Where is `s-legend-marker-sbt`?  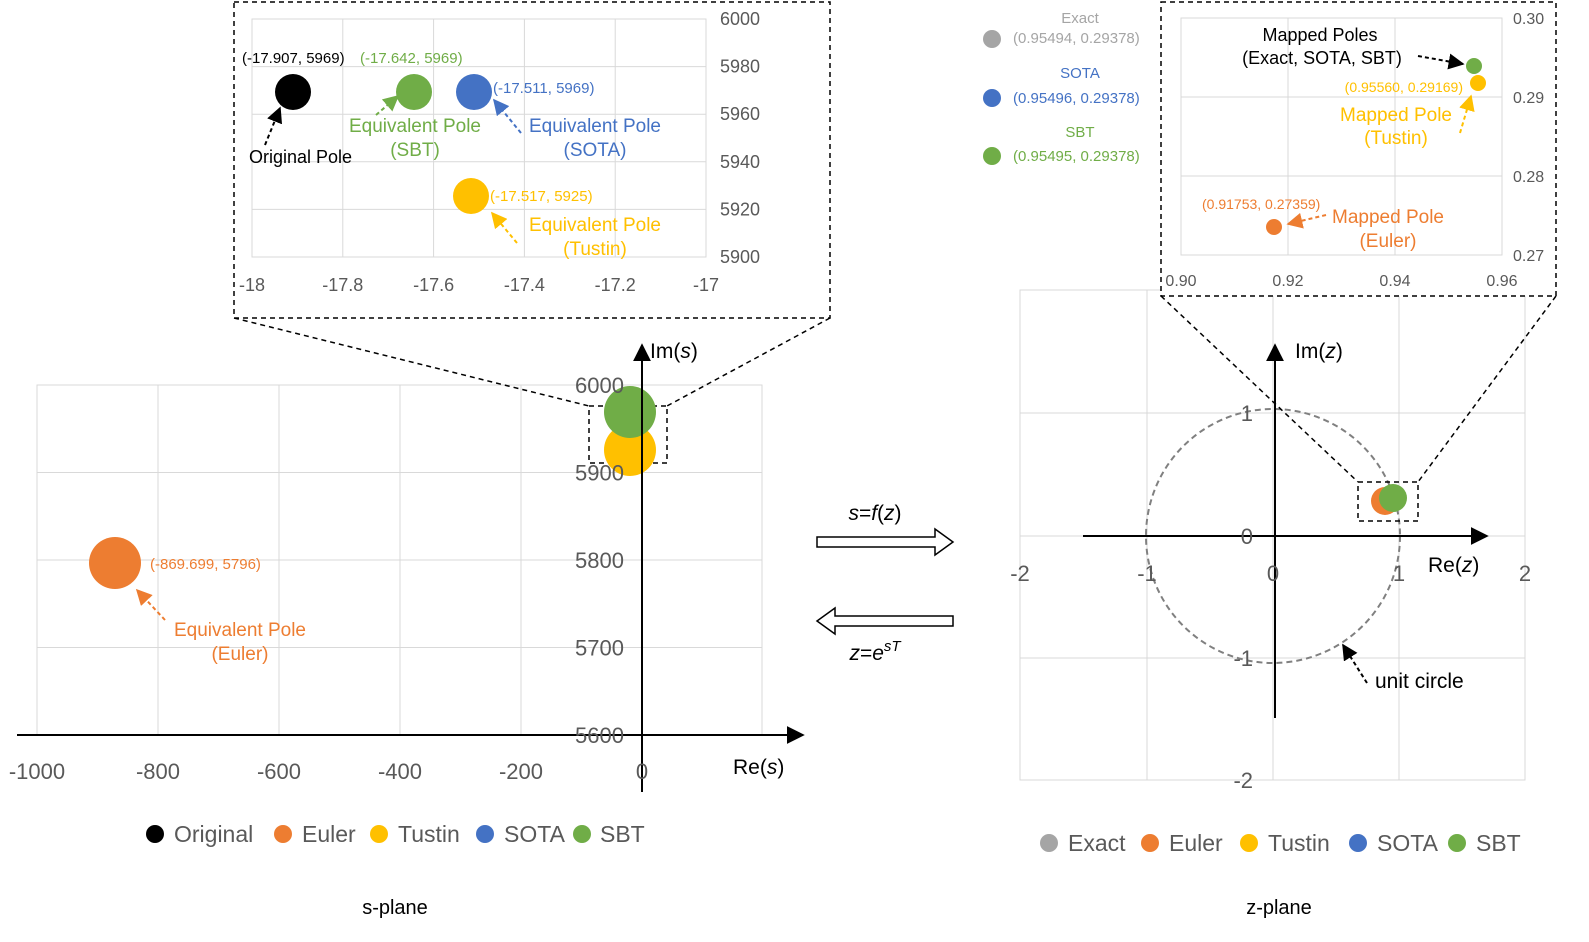 s-legend-marker-sbt is located at coordinates (582, 834).